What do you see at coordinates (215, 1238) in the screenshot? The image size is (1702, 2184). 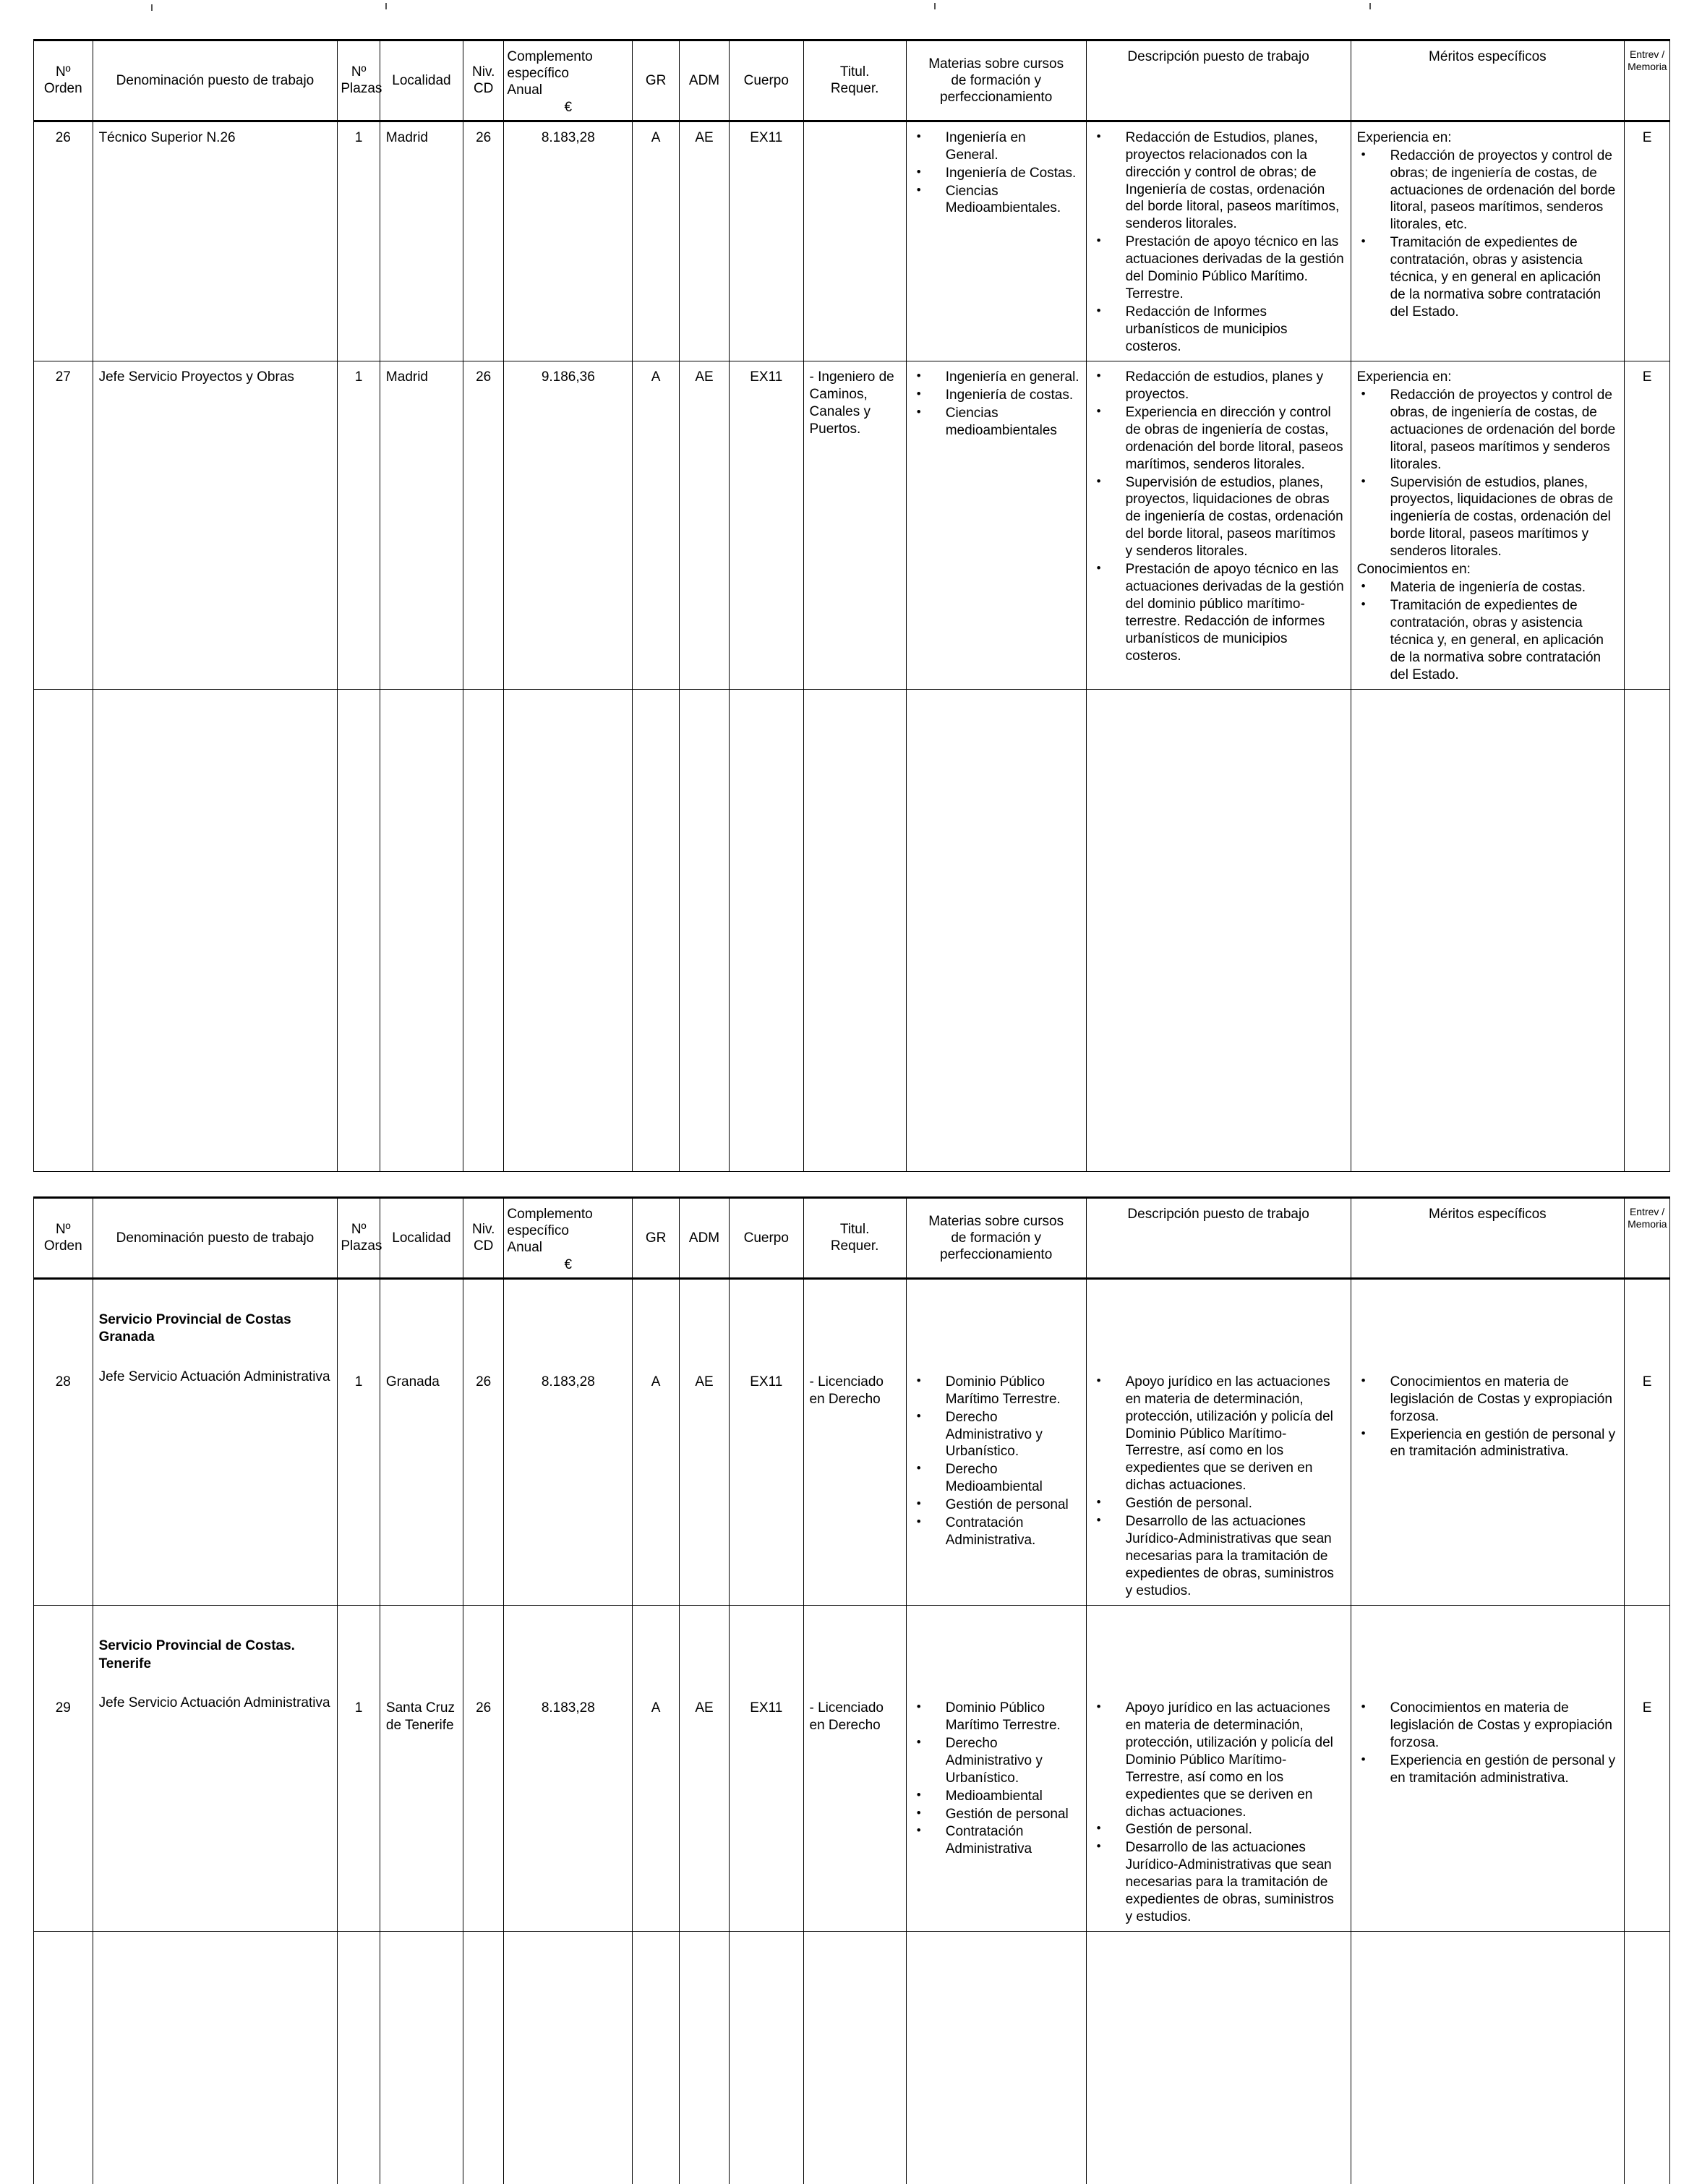 I see `col-header-denominacion: Denominación puesto de trabajo` at bounding box center [215, 1238].